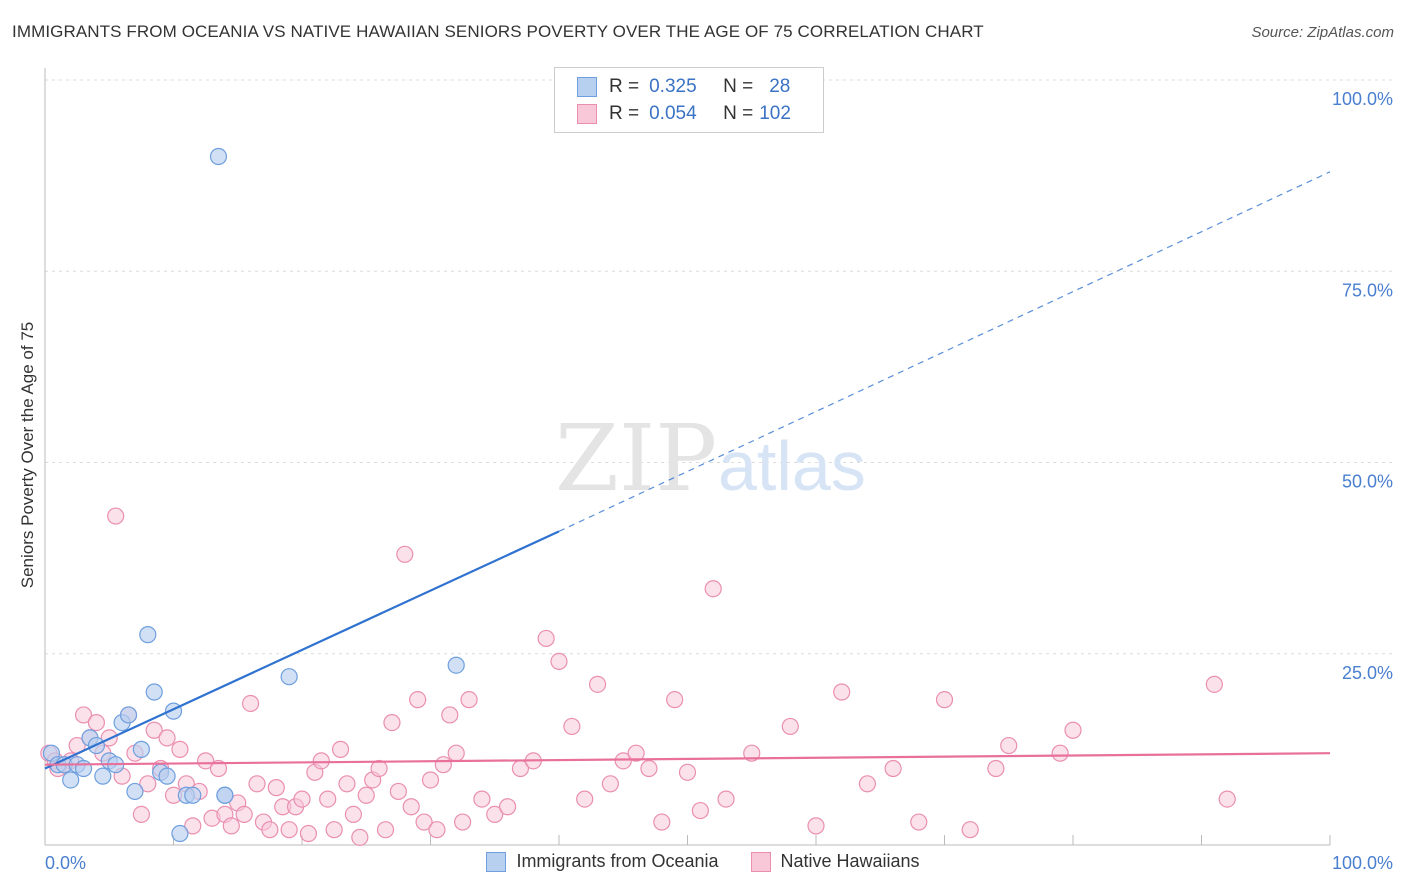  I want to click on watermark-atlas: atlas, so click(792, 466).